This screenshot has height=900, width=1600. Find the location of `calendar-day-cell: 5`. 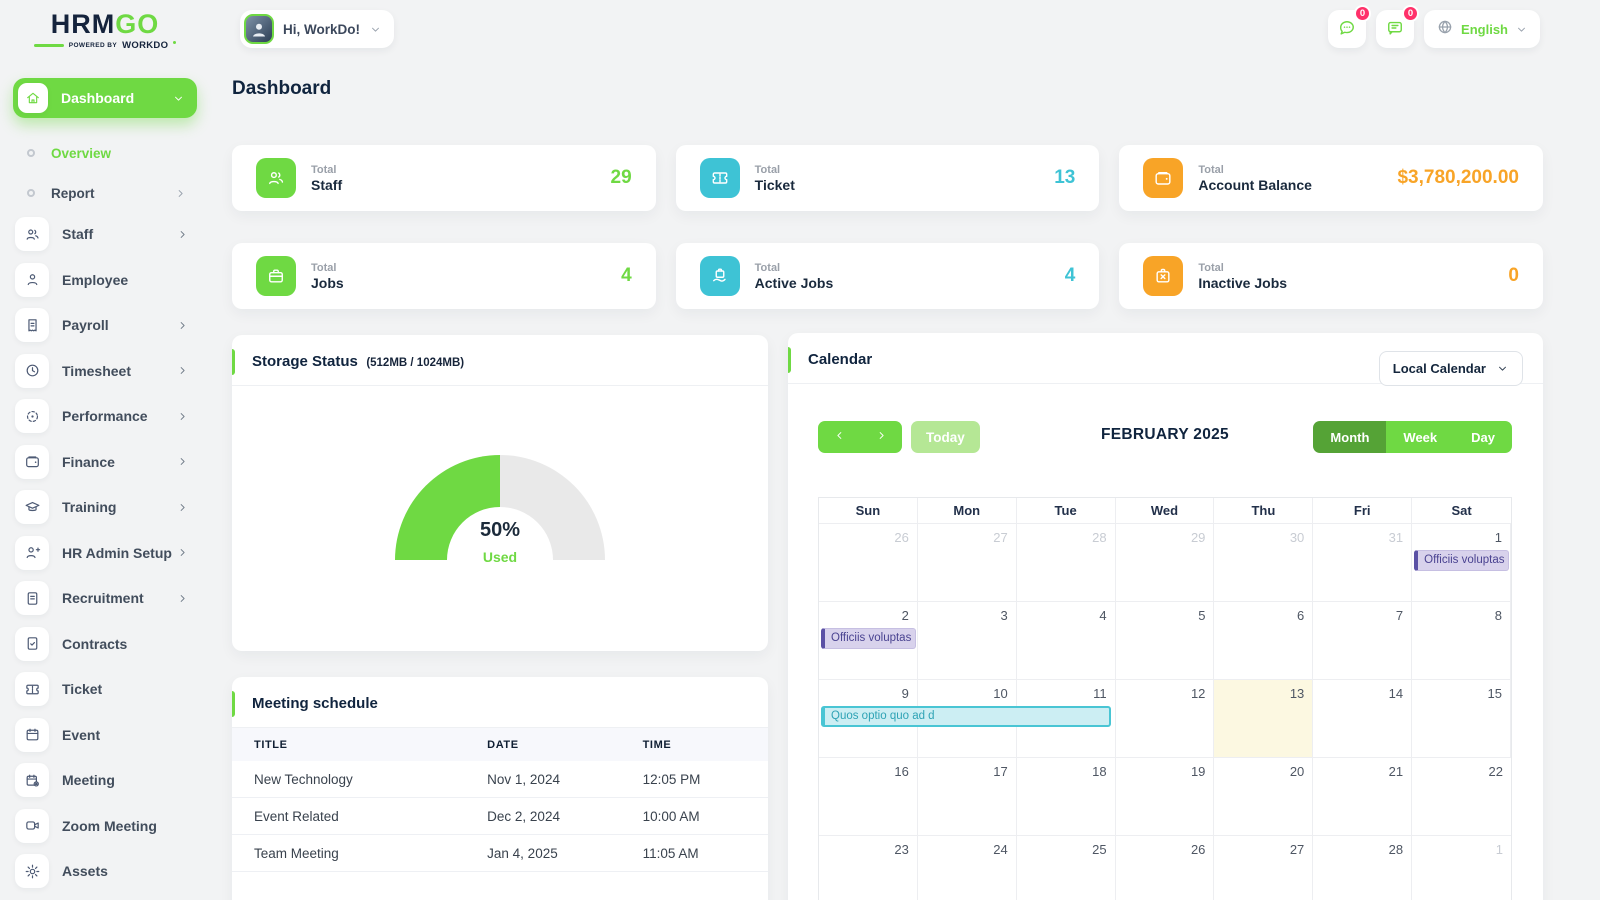

calendar-day-cell: 5 is located at coordinates (1165, 641).